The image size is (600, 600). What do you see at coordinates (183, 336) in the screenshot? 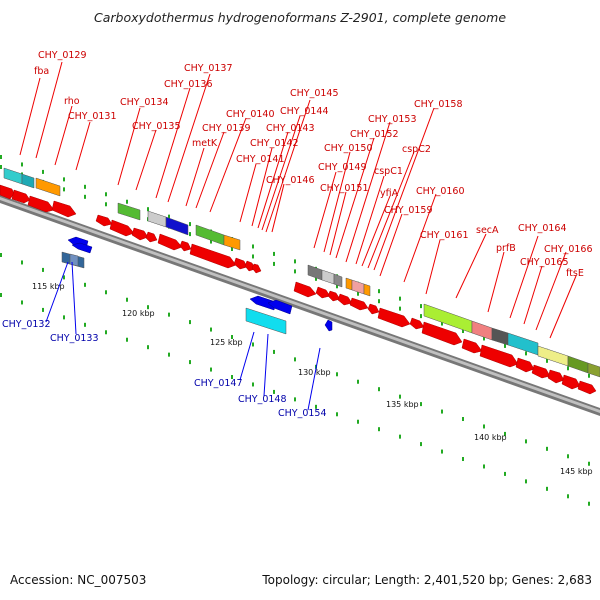
I see `reverse-label-leaders` at bounding box center [183, 336].